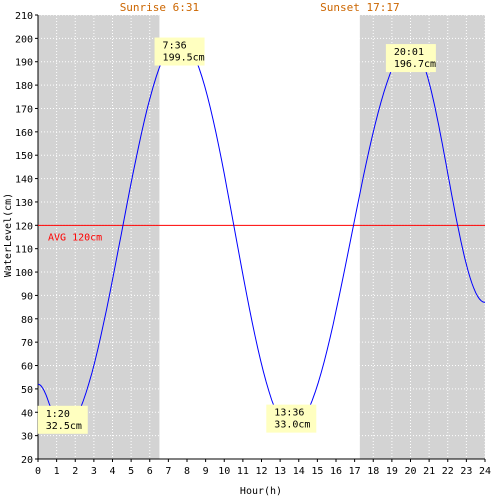  I want to click on x-tick-label: 13, so click(280, 471).